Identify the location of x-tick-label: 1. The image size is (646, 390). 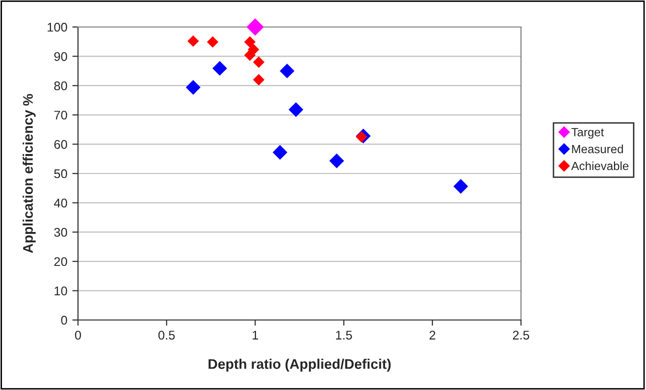
(255, 335).